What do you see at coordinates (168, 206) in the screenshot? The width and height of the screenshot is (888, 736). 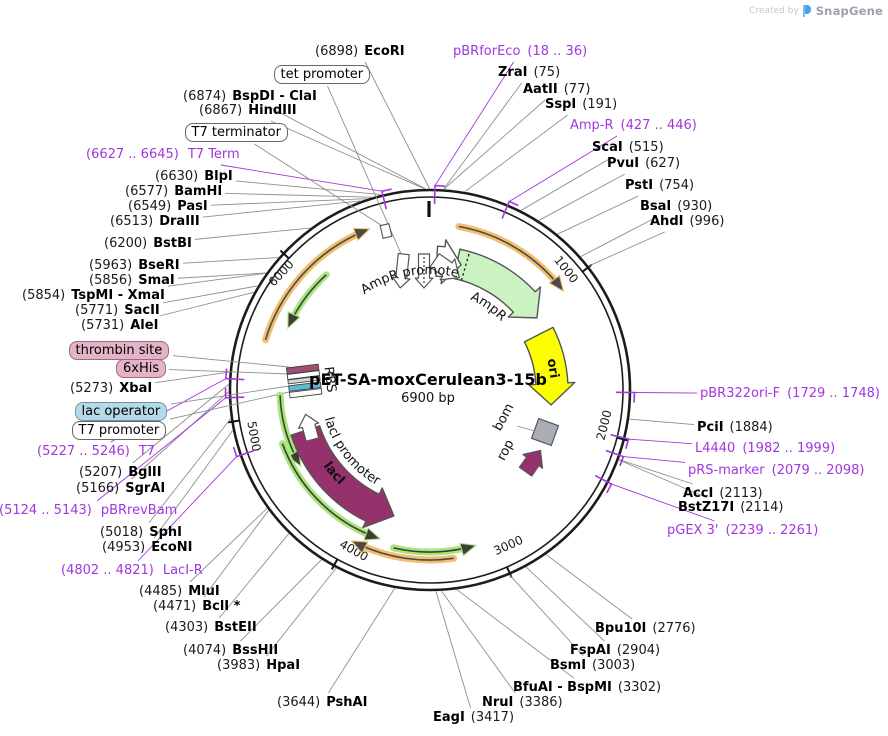 I see `enzyme-label-pasi: (6549) PasI` at bounding box center [168, 206].